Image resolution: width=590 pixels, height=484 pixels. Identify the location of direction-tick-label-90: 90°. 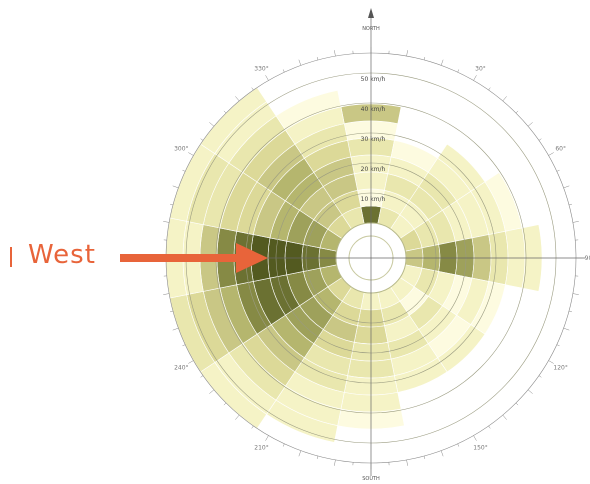
(587, 258).